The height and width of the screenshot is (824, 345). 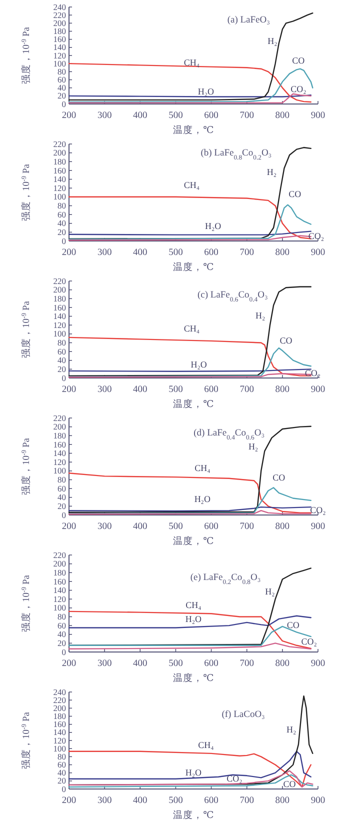 I want to click on x-tick-label: 300, so click(x=104, y=801).